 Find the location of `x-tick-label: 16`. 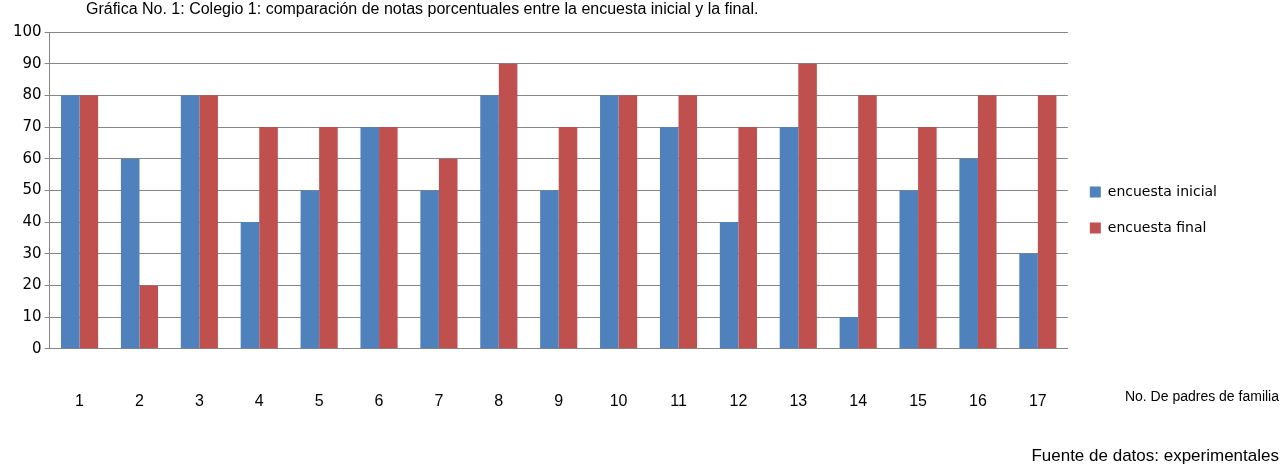

x-tick-label: 16 is located at coordinates (978, 401).